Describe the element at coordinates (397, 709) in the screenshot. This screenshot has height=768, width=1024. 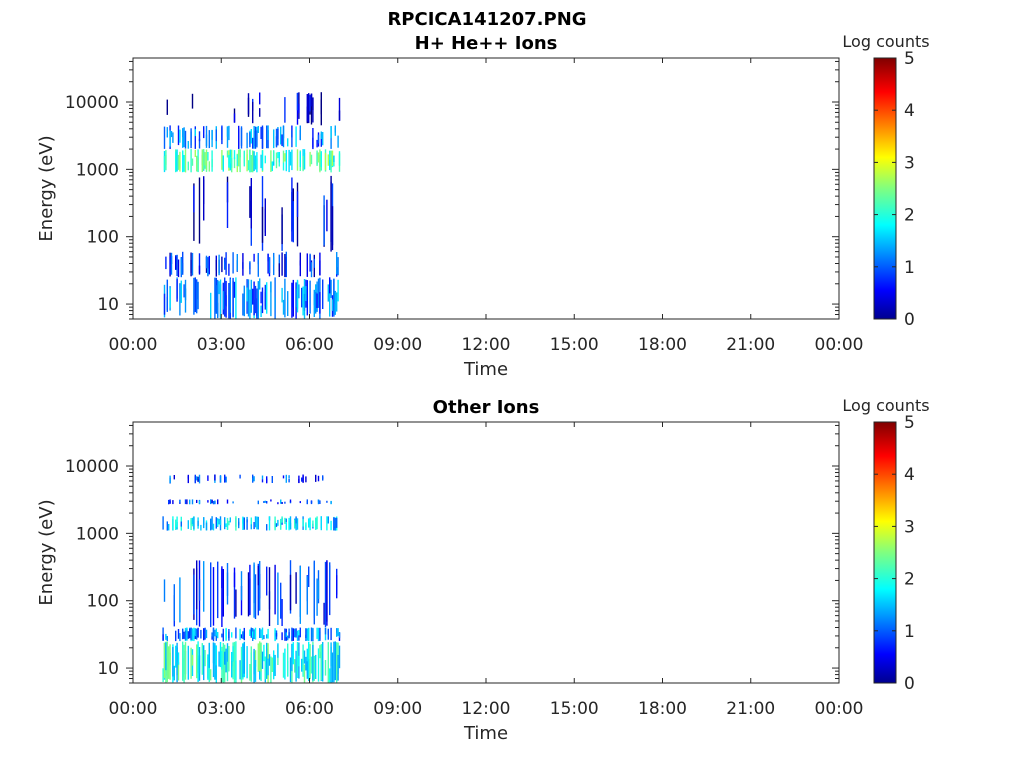
I see `x-tick-label: 09:00` at that location.